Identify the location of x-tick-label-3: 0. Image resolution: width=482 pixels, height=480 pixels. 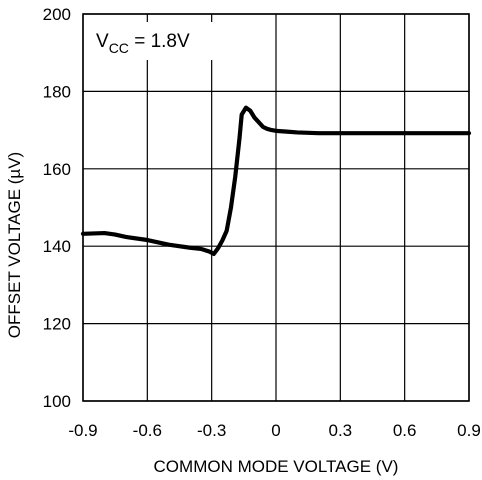
(275, 430).